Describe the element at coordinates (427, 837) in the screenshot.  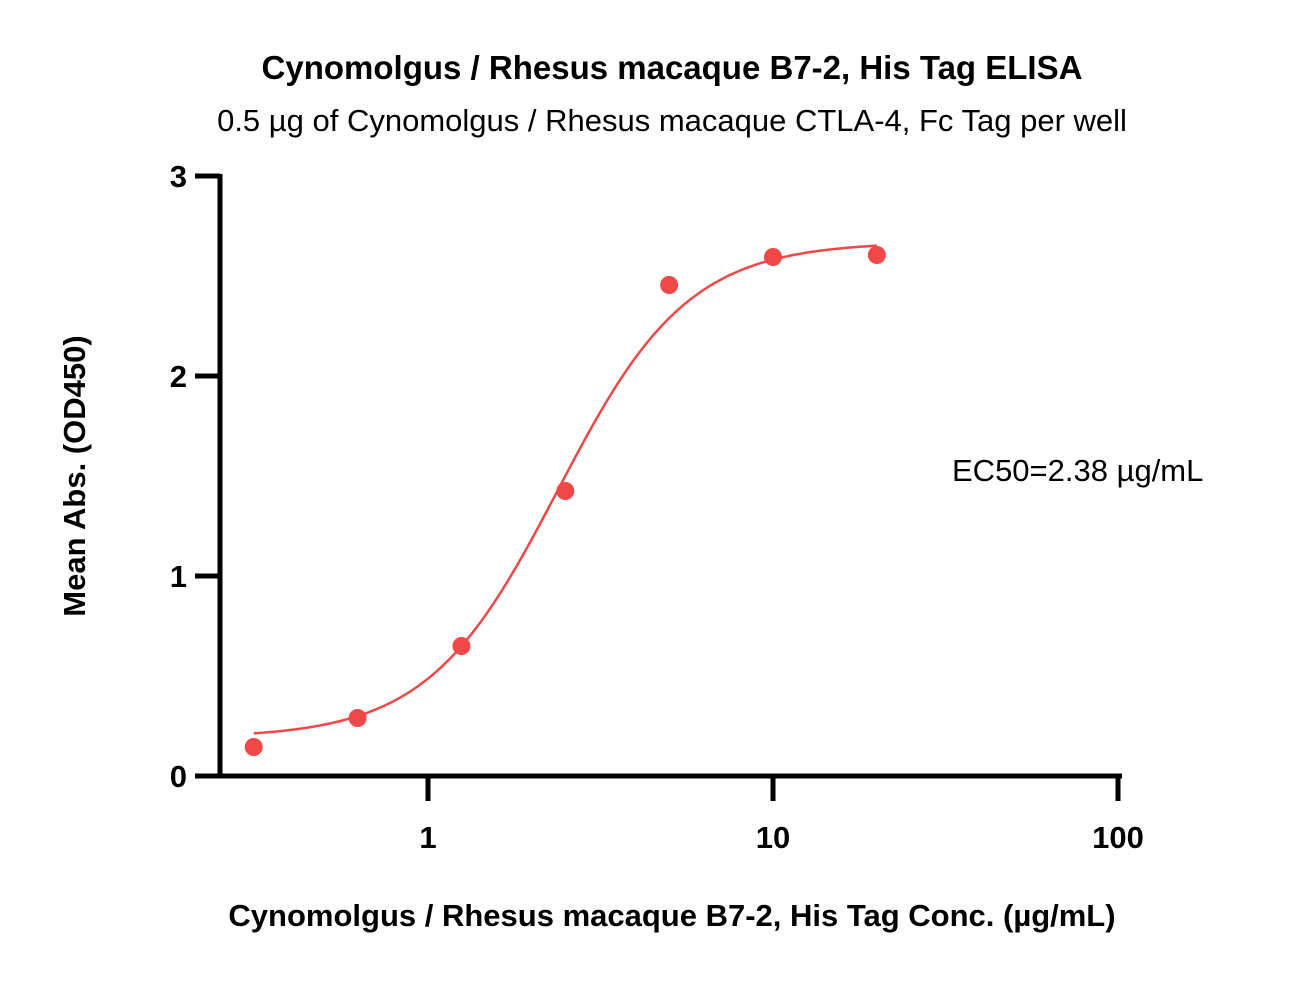
I see `x-tick-label: 1` at that location.